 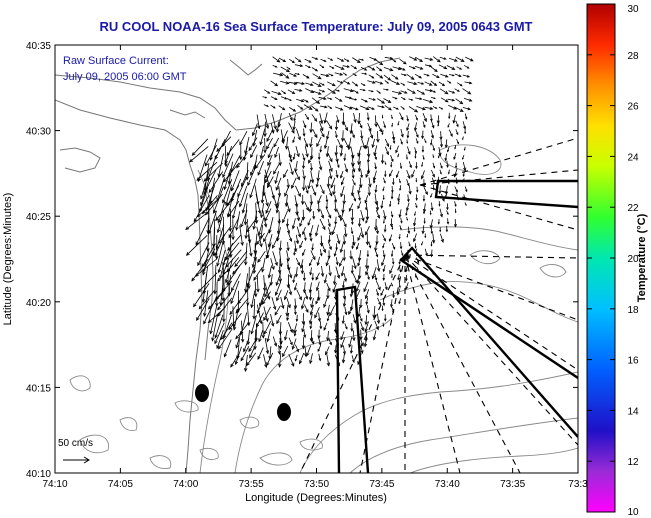 What do you see at coordinates (38, 132) in the screenshot?
I see `y-tick-label: 40:30` at bounding box center [38, 132].